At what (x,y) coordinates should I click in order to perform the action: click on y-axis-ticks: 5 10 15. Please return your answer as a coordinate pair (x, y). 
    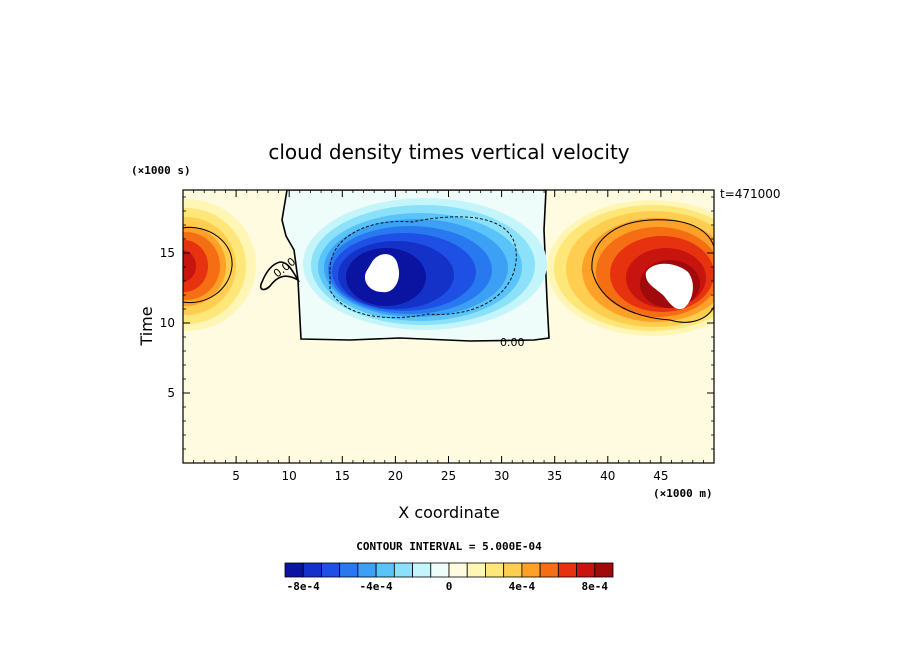
    Looking at the image, I should click on (437, 323).